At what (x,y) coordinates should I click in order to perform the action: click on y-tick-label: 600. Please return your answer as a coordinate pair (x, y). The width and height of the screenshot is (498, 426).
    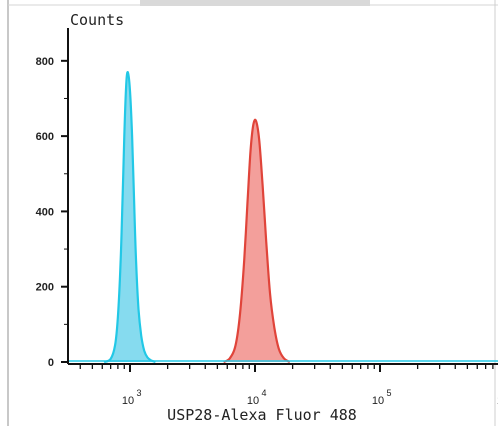
    Looking at the image, I should click on (45, 137).